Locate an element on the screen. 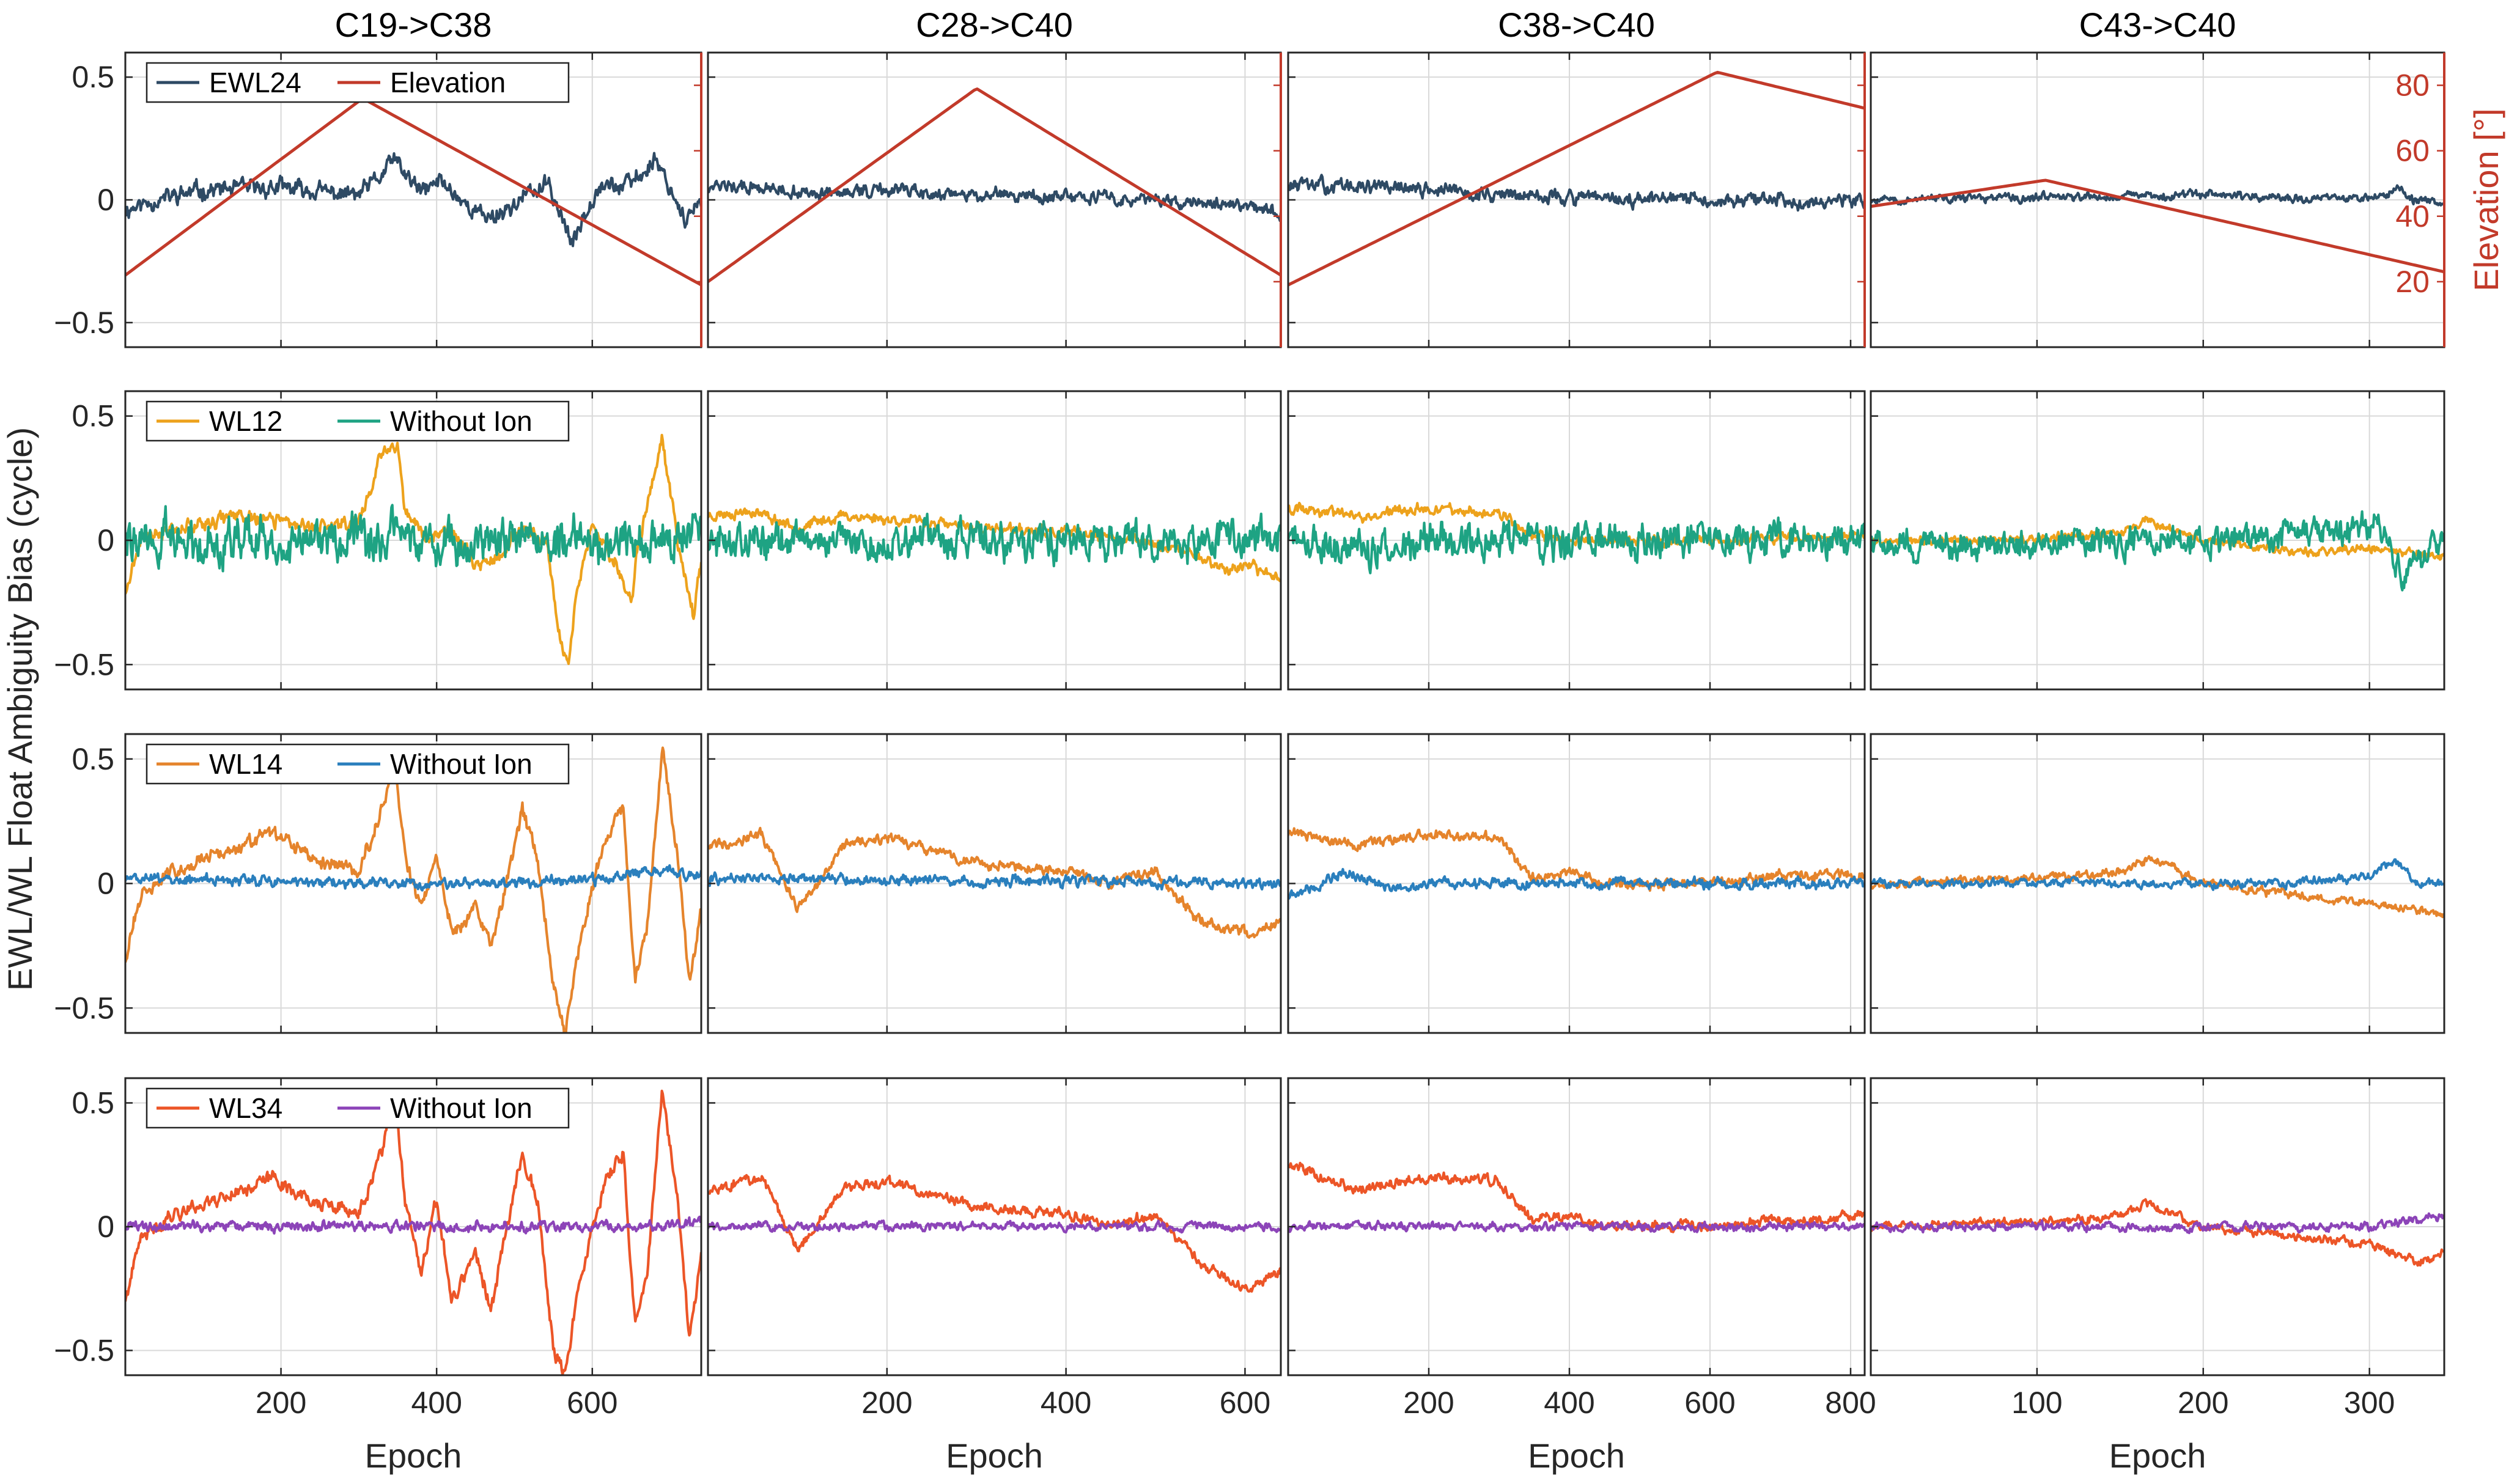 Image resolution: width=2517 pixels, height=1484 pixels. panel-r3-c1: 200 400 600 Epoch is located at coordinates (995, 1276).